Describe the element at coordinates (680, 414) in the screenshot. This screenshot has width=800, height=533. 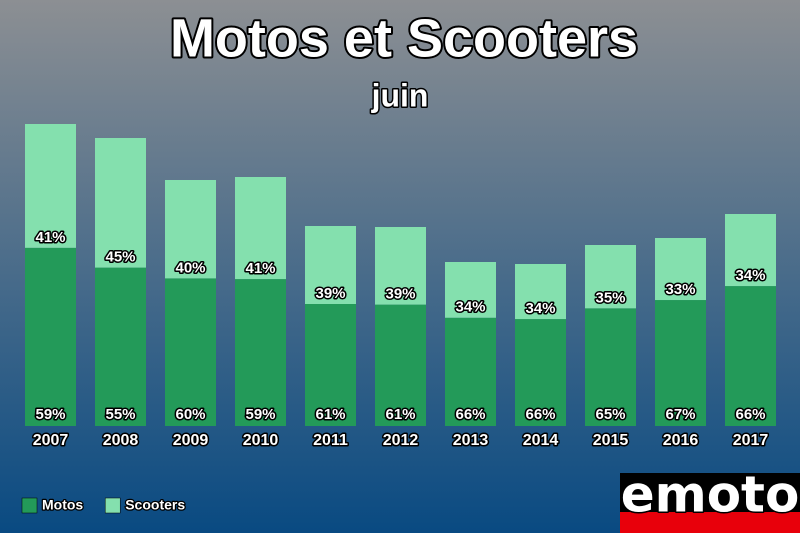
I see `value-label: 67%` at that location.